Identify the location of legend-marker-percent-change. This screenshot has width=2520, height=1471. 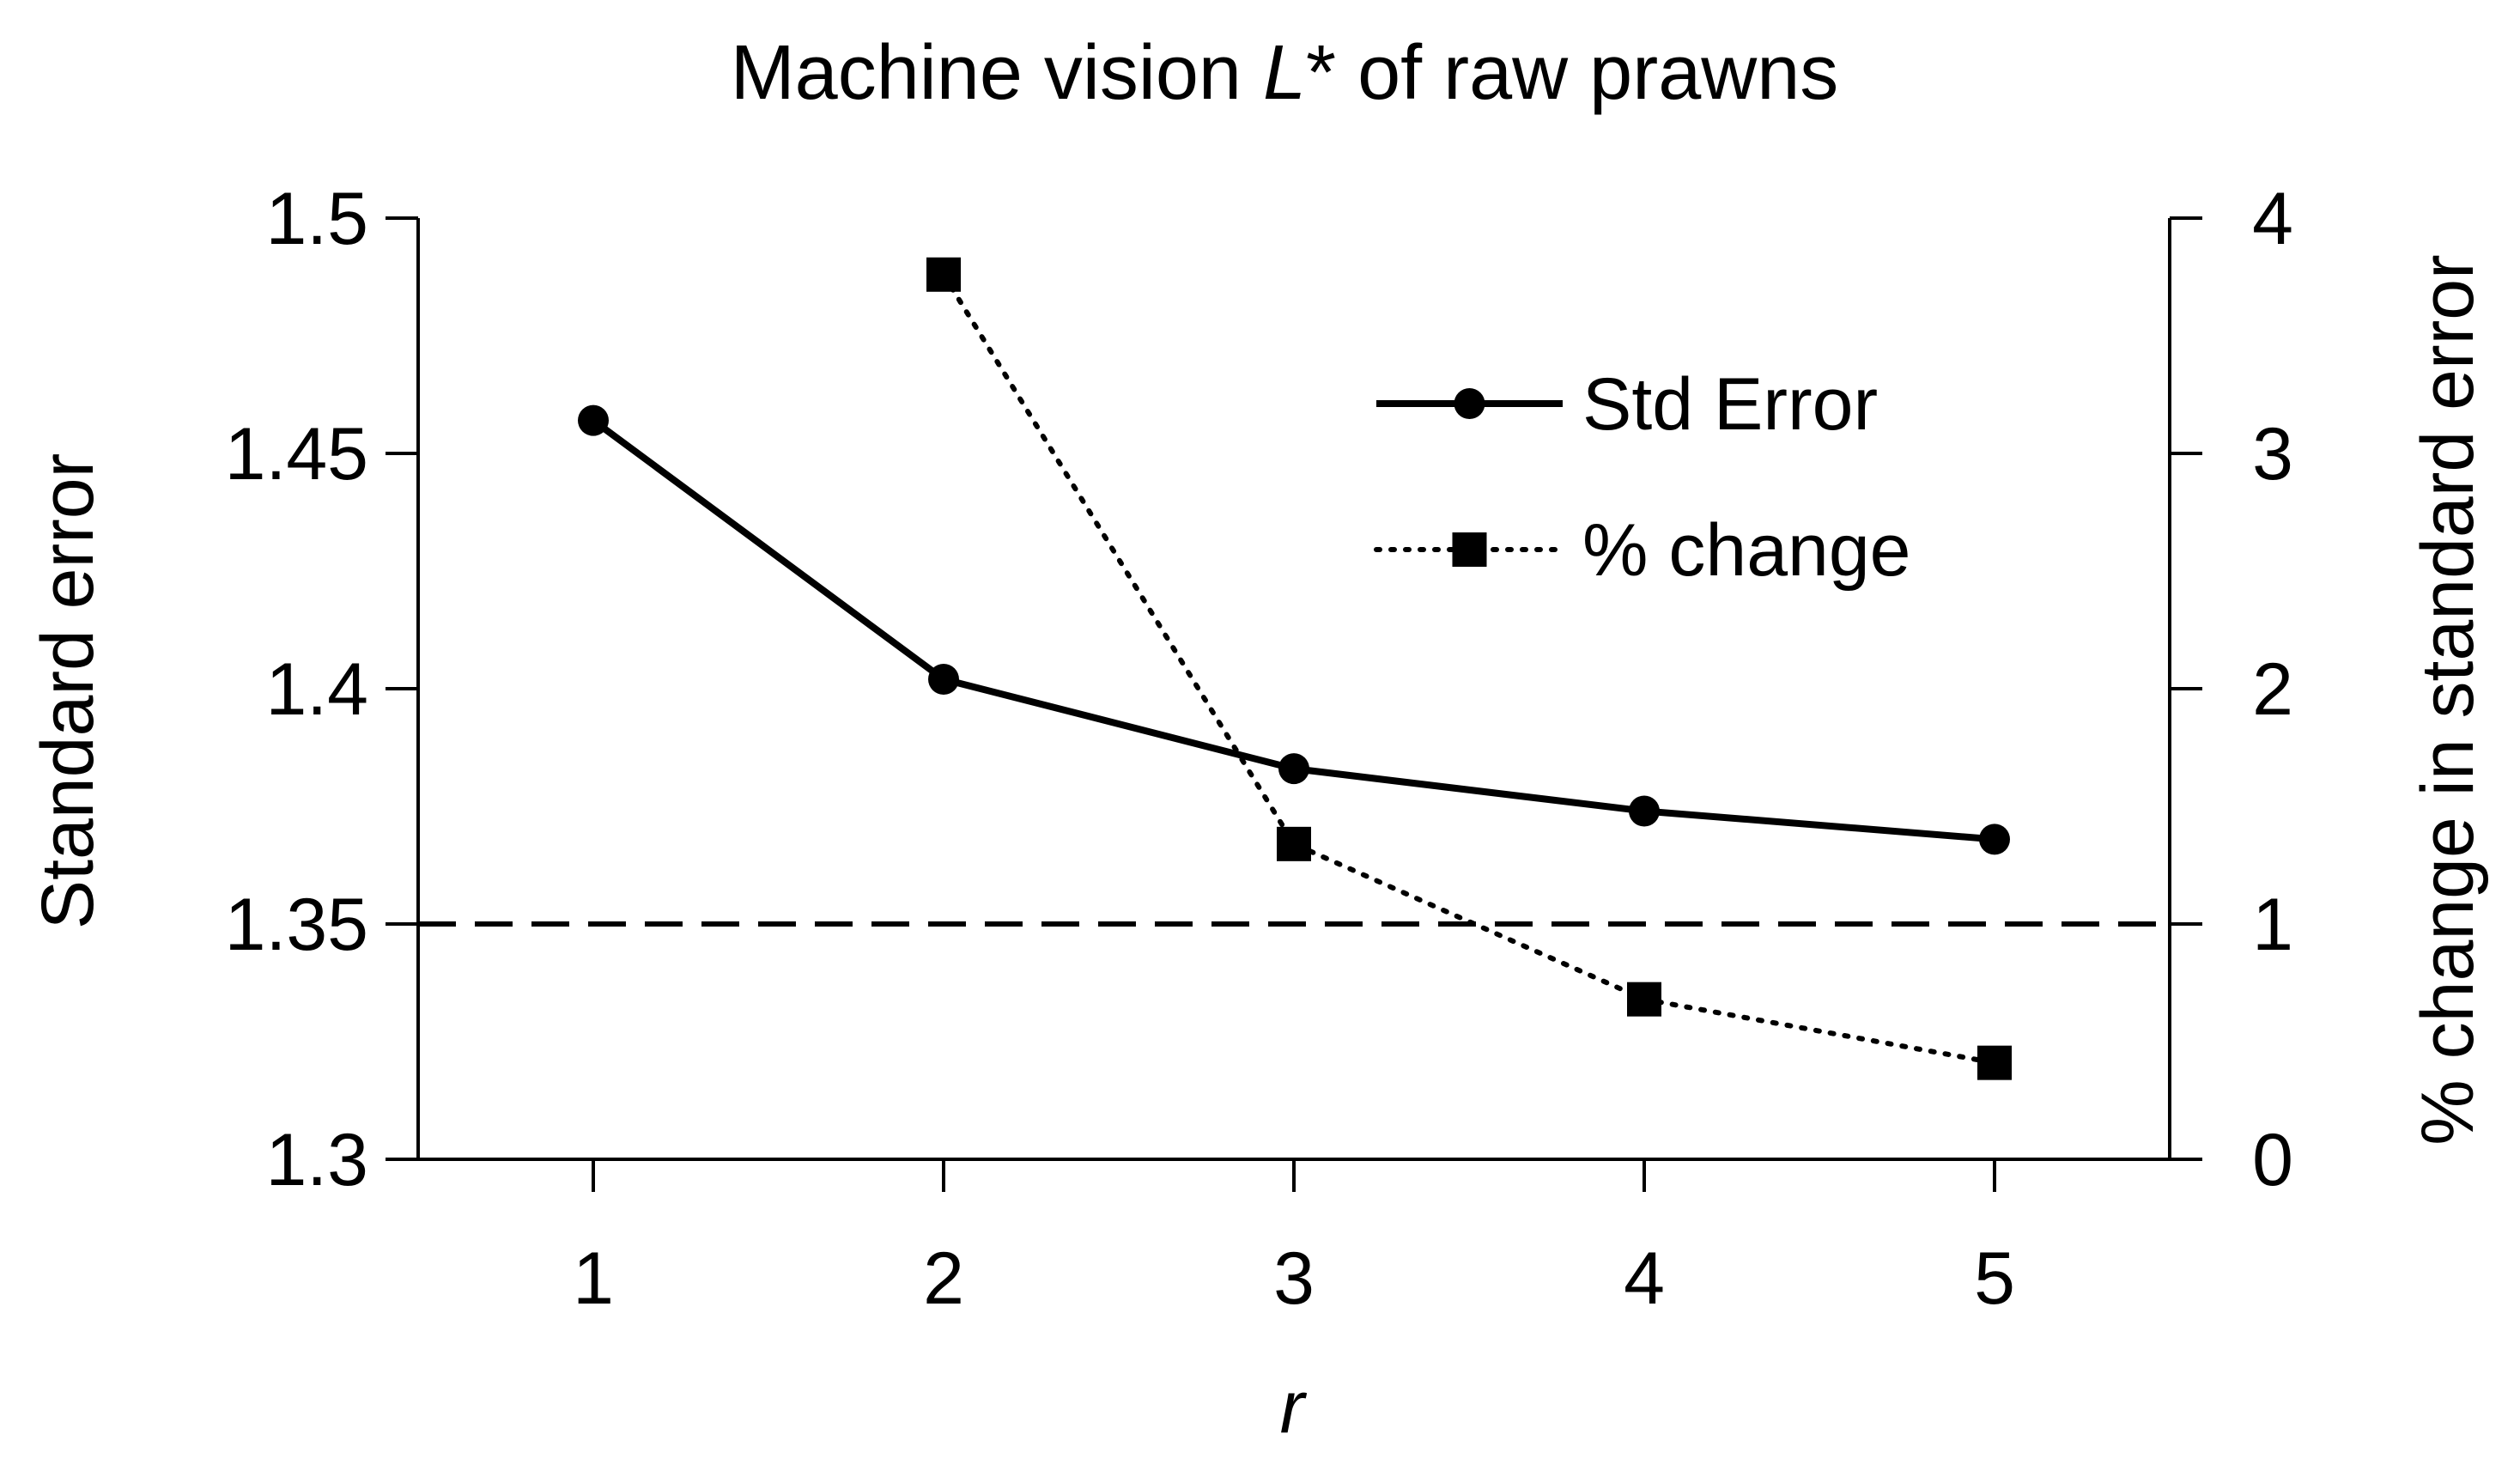
(1470, 549).